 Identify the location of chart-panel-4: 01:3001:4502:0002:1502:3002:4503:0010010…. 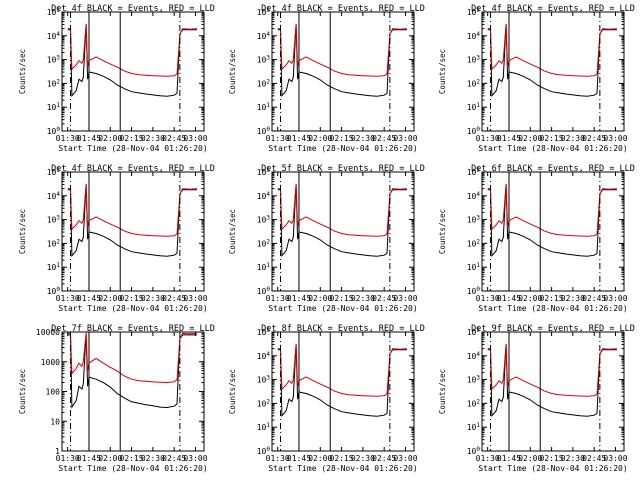
(116, 238).